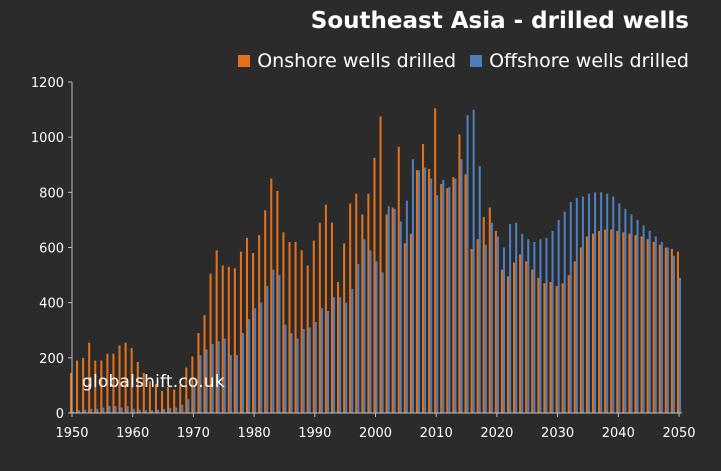 This screenshot has height=471, width=721. I want to click on x-tick-label: 1970, so click(193, 433).